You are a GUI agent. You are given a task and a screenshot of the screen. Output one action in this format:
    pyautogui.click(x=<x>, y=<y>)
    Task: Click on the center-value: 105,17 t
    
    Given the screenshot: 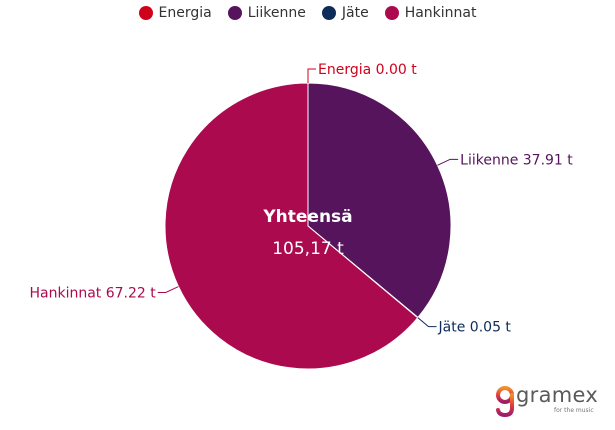 What is the action you would take?
    pyautogui.click(x=308, y=249)
    